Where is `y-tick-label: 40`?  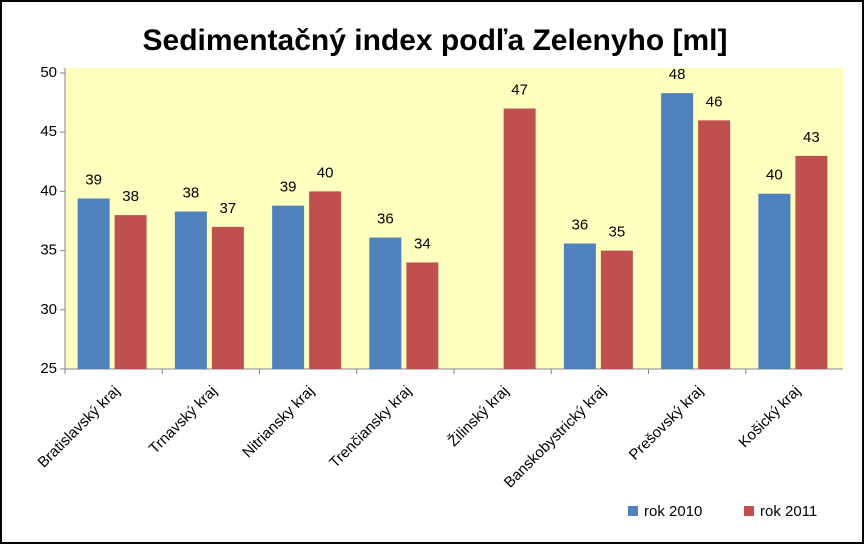
y-tick-label: 40 is located at coordinates (48, 190).